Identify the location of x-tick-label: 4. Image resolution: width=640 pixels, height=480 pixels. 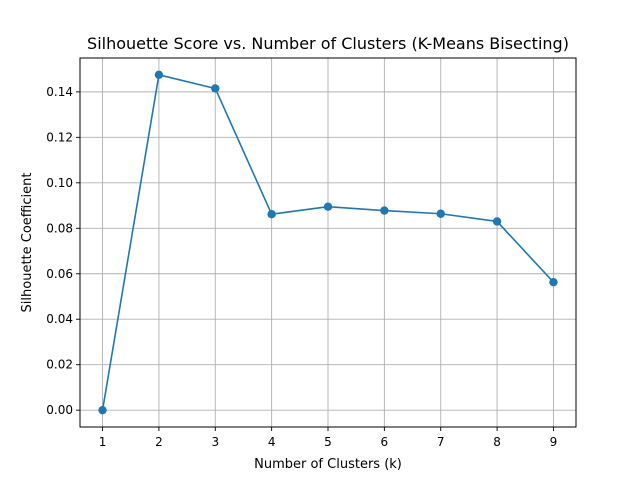
(272, 442).